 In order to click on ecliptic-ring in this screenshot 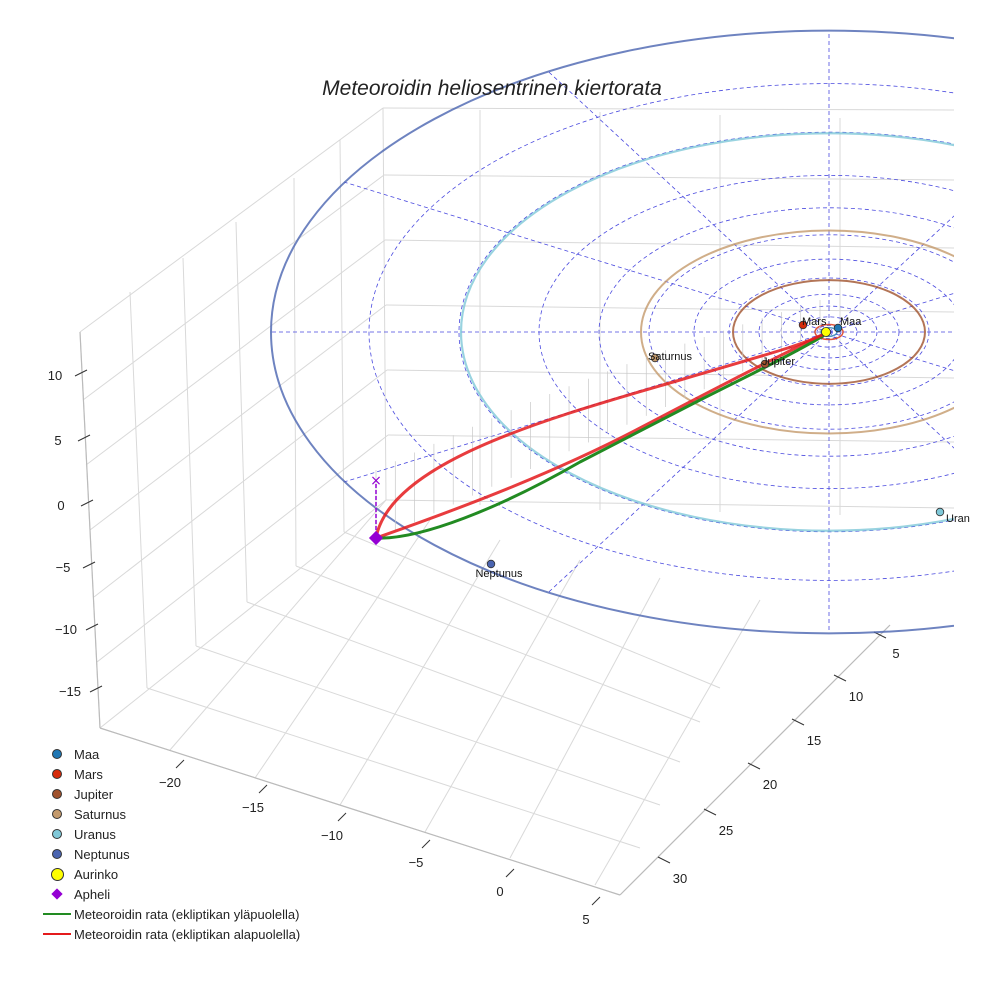, I will do `click(829, 332)`.